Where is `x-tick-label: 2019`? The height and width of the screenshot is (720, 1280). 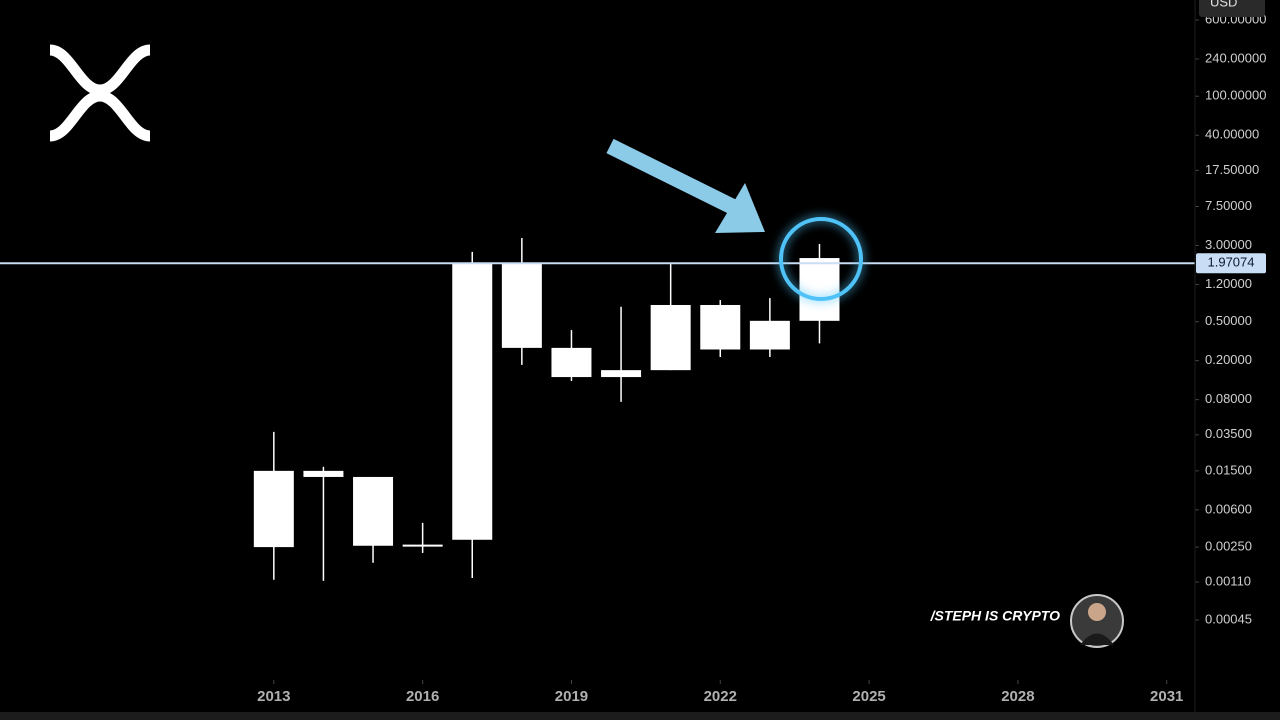 x-tick-label: 2019 is located at coordinates (571, 696).